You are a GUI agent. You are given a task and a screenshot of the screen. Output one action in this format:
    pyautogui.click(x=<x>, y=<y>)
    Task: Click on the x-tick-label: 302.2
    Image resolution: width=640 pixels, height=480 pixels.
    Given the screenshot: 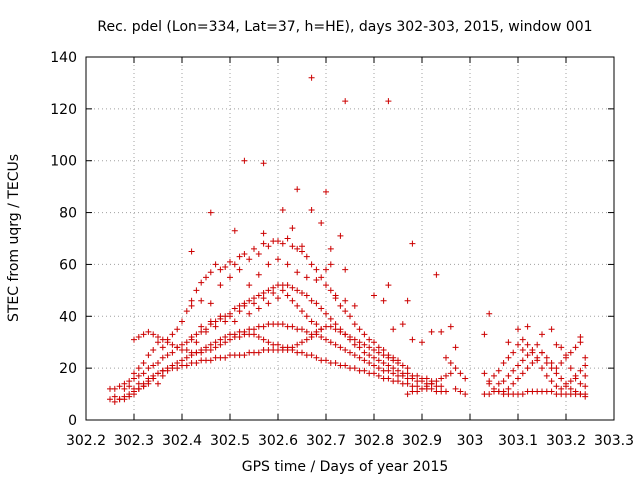 What is the action you would take?
    pyautogui.click(x=86, y=441)
    